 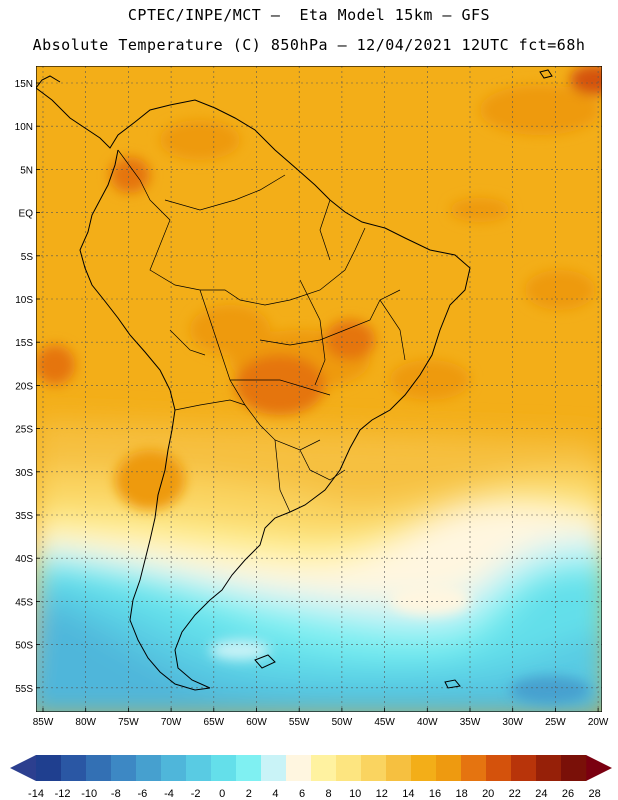 I want to click on lat-label: 5N, so click(x=26, y=170).